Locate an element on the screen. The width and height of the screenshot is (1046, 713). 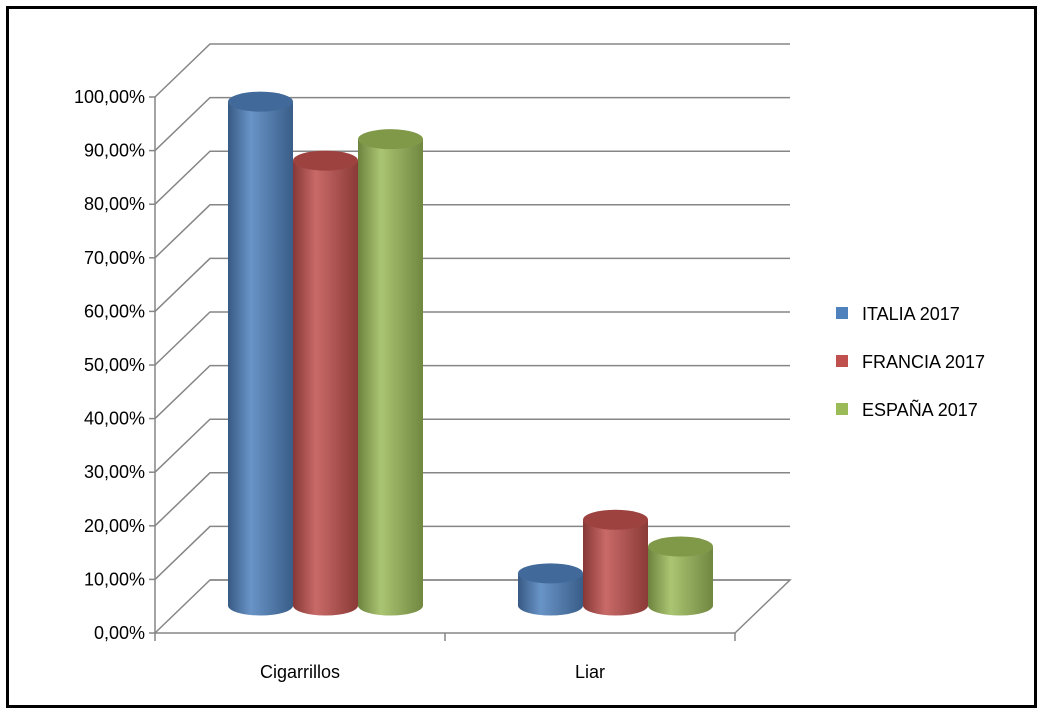
legend-entry: ESPAÑA 2017 is located at coordinates (907, 409).